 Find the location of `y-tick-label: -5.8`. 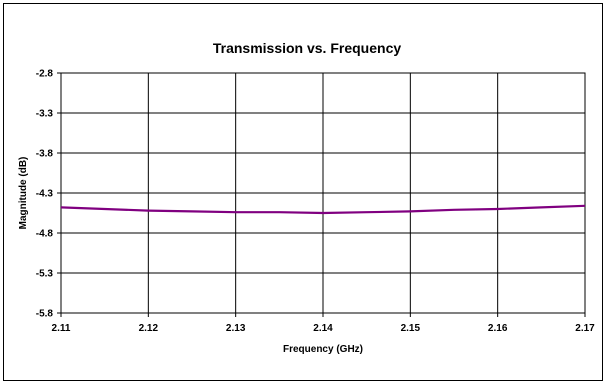

y-tick-label: -5.8 is located at coordinates (45, 314).